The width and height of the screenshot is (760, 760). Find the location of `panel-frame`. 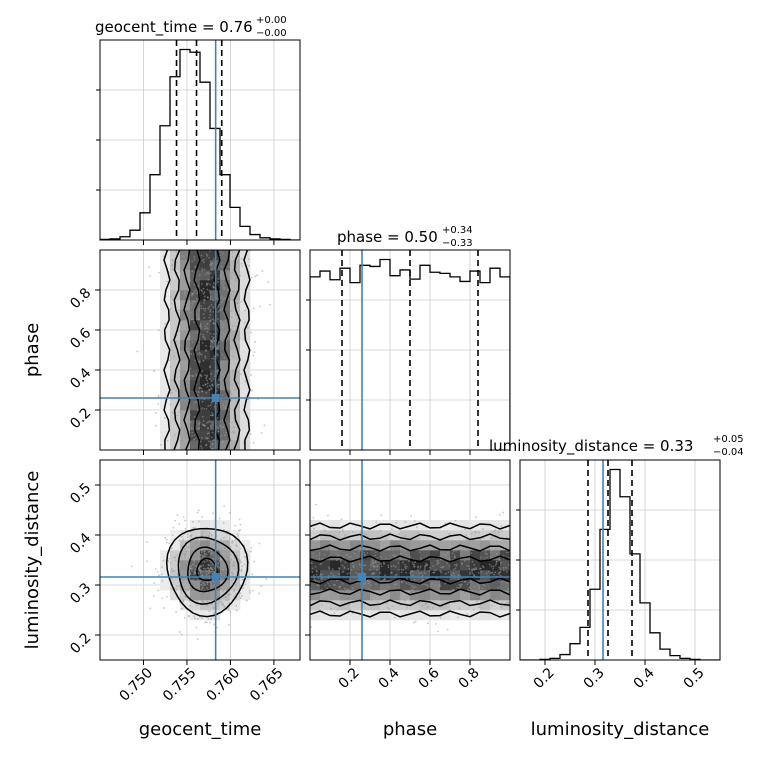

panel-frame is located at coordinates (620, 560).